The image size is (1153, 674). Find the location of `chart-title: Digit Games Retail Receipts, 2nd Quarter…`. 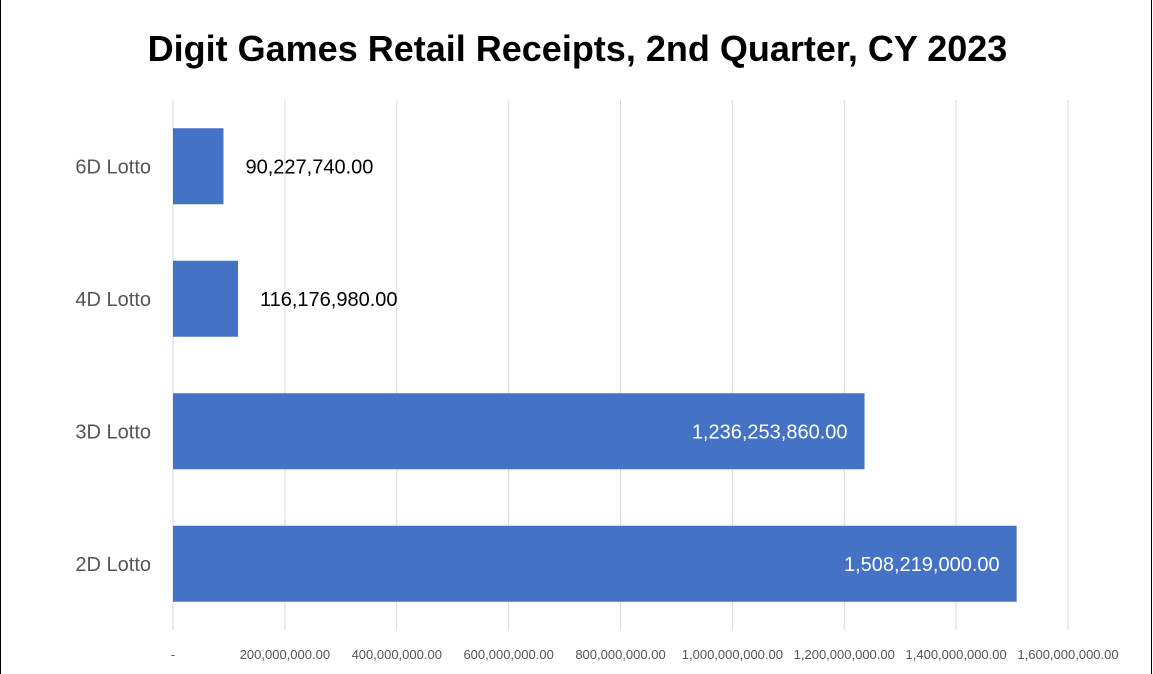

chart-title: Digit Games Retail Receipts, 2nd Quarter… is located at coordinates (577, 48).